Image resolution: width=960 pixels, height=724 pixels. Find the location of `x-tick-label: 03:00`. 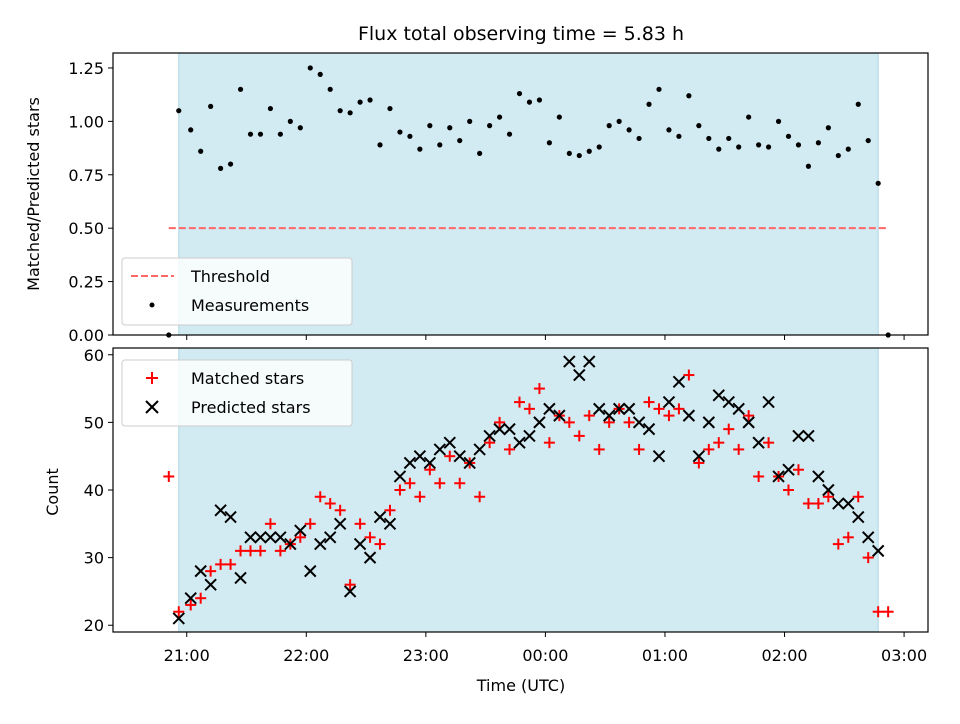

x-tick-label: 03:00 is located at coordinates (904, 655).